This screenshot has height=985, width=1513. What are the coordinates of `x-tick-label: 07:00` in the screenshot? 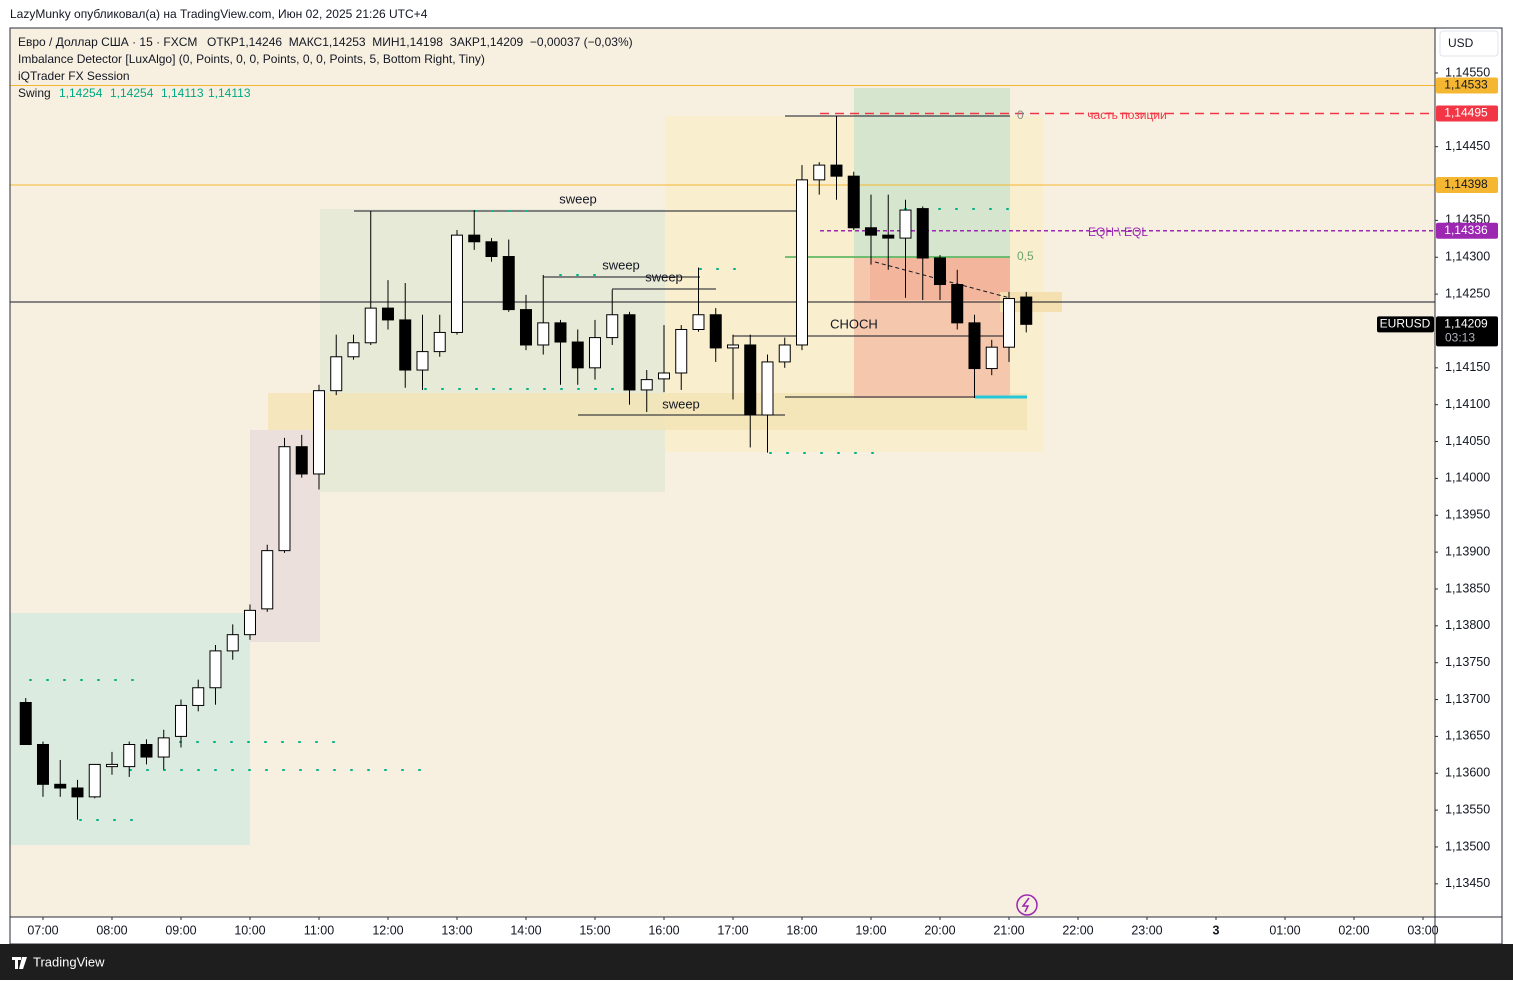 It's located at (42, 930).